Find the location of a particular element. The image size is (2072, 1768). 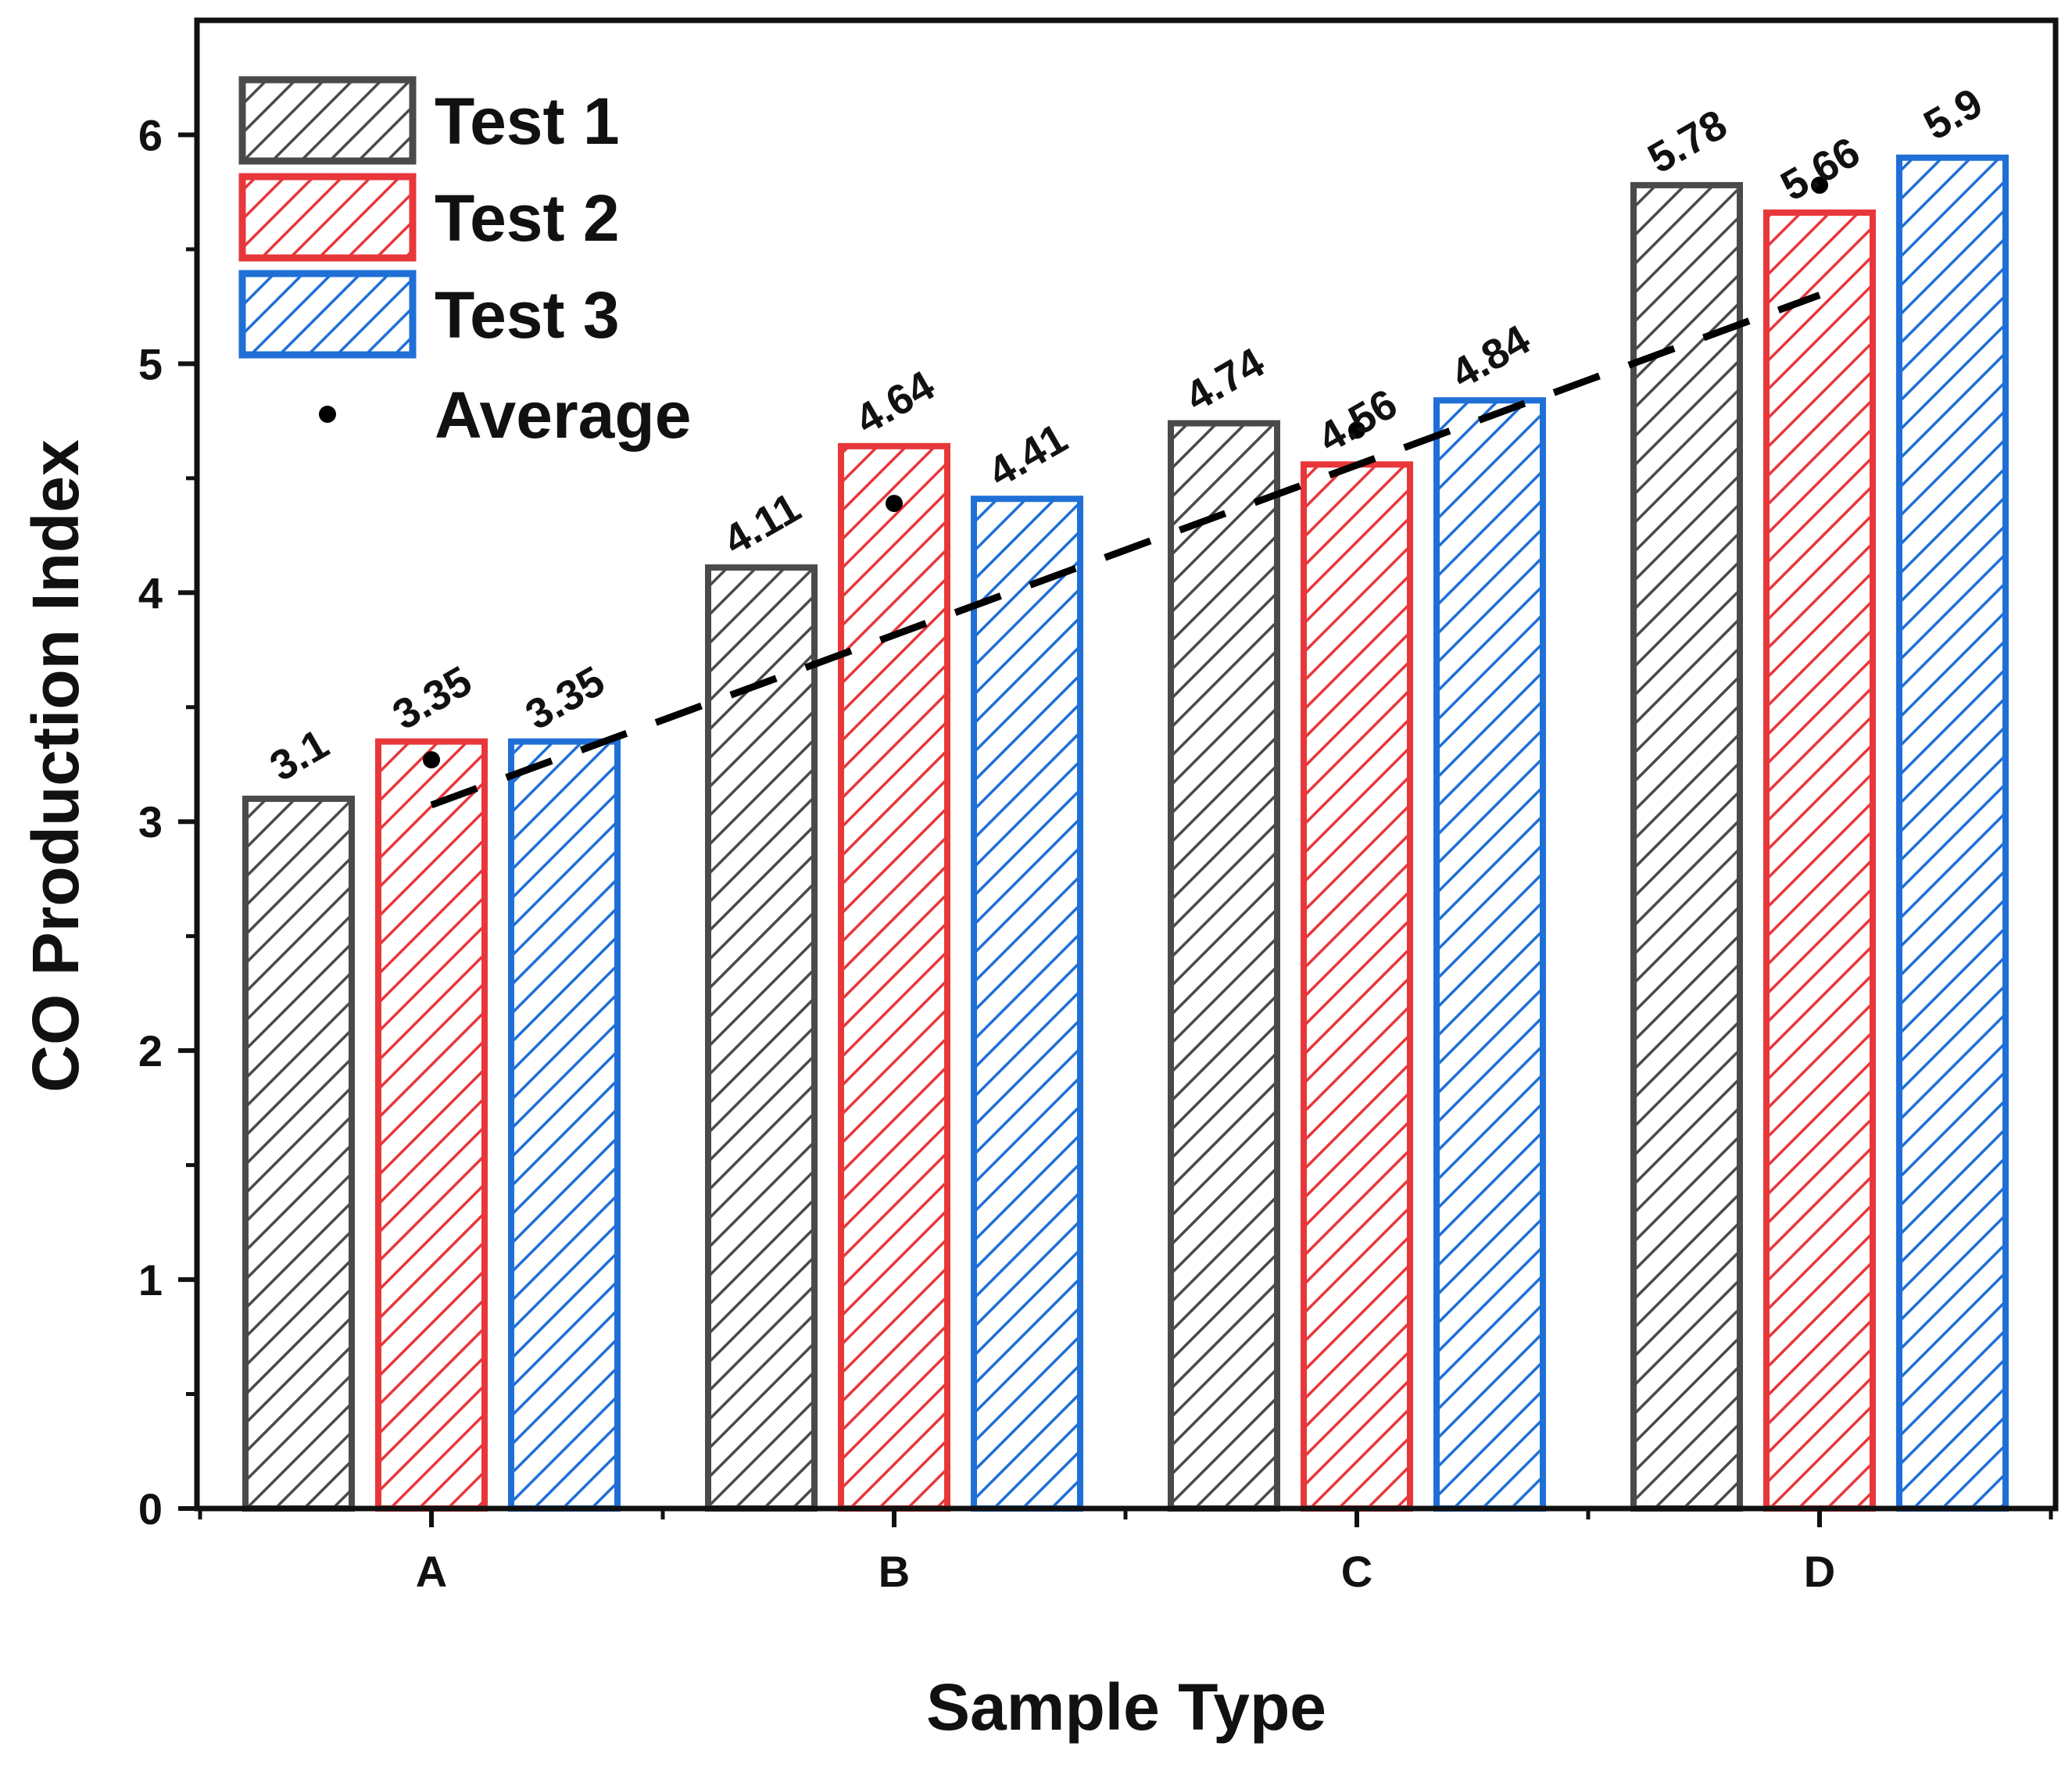

y-tick-label: 3 is located at coordinates (150, 821).